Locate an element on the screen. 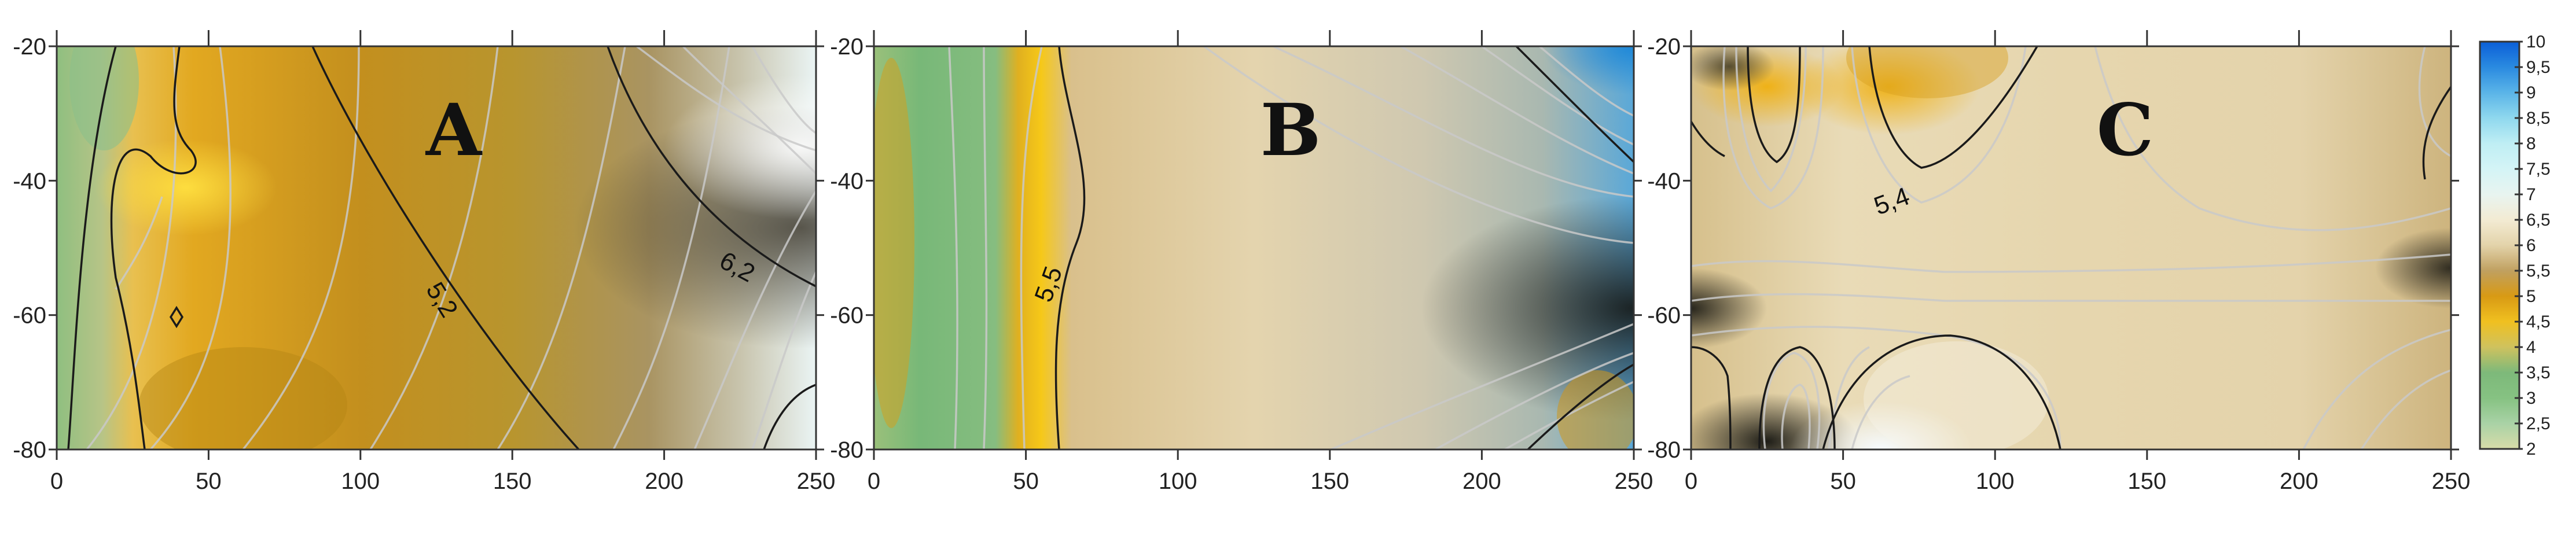 This screenshot has width=2576, height=538. panel-b-letter: B is located at coordinates (1291, 130).